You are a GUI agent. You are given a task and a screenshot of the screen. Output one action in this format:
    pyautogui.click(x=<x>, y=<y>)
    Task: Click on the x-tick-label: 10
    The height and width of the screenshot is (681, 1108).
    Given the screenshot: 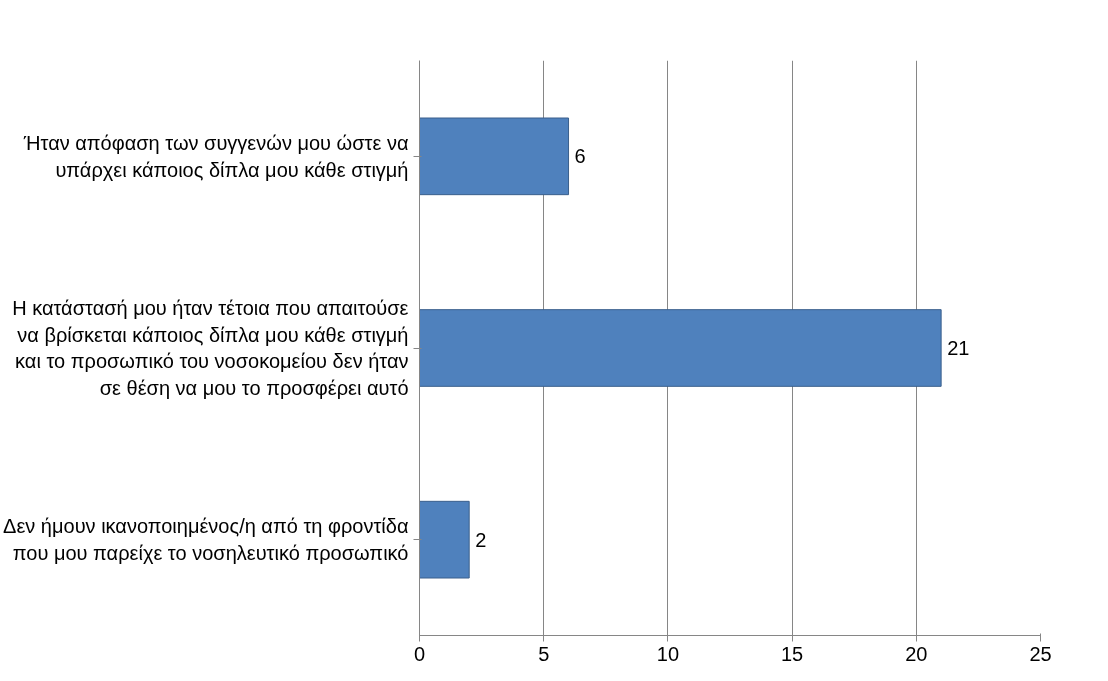 What is the action you would take?
    pyautogui.click(x=668, y=653)
    